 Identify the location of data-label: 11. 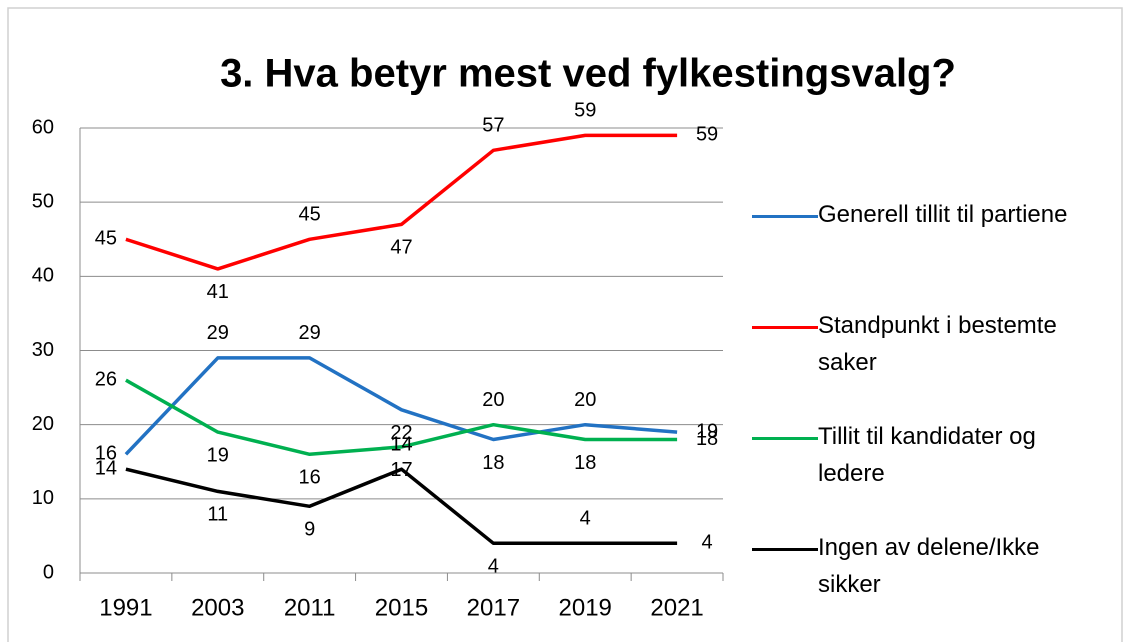
(217, 515).